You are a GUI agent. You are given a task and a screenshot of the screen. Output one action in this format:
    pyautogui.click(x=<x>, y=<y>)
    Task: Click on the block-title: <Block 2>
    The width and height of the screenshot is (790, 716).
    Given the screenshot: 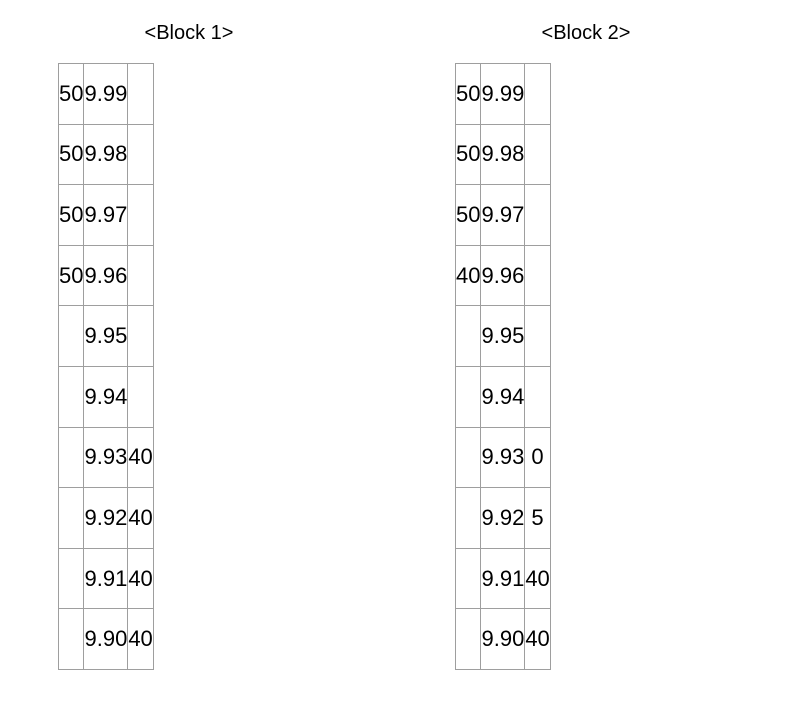 What is the action you would take?
    pyautogui.click(x=586, y=33)
    